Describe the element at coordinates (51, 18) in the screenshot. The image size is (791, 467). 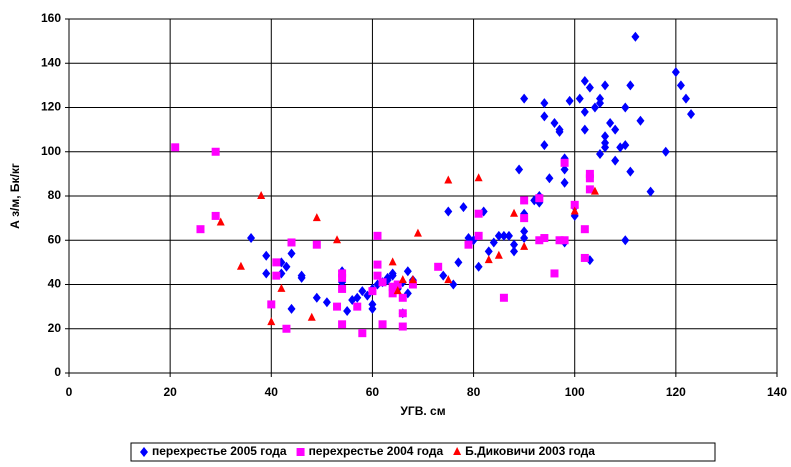
I see `y-tick-label: 160` at that location.